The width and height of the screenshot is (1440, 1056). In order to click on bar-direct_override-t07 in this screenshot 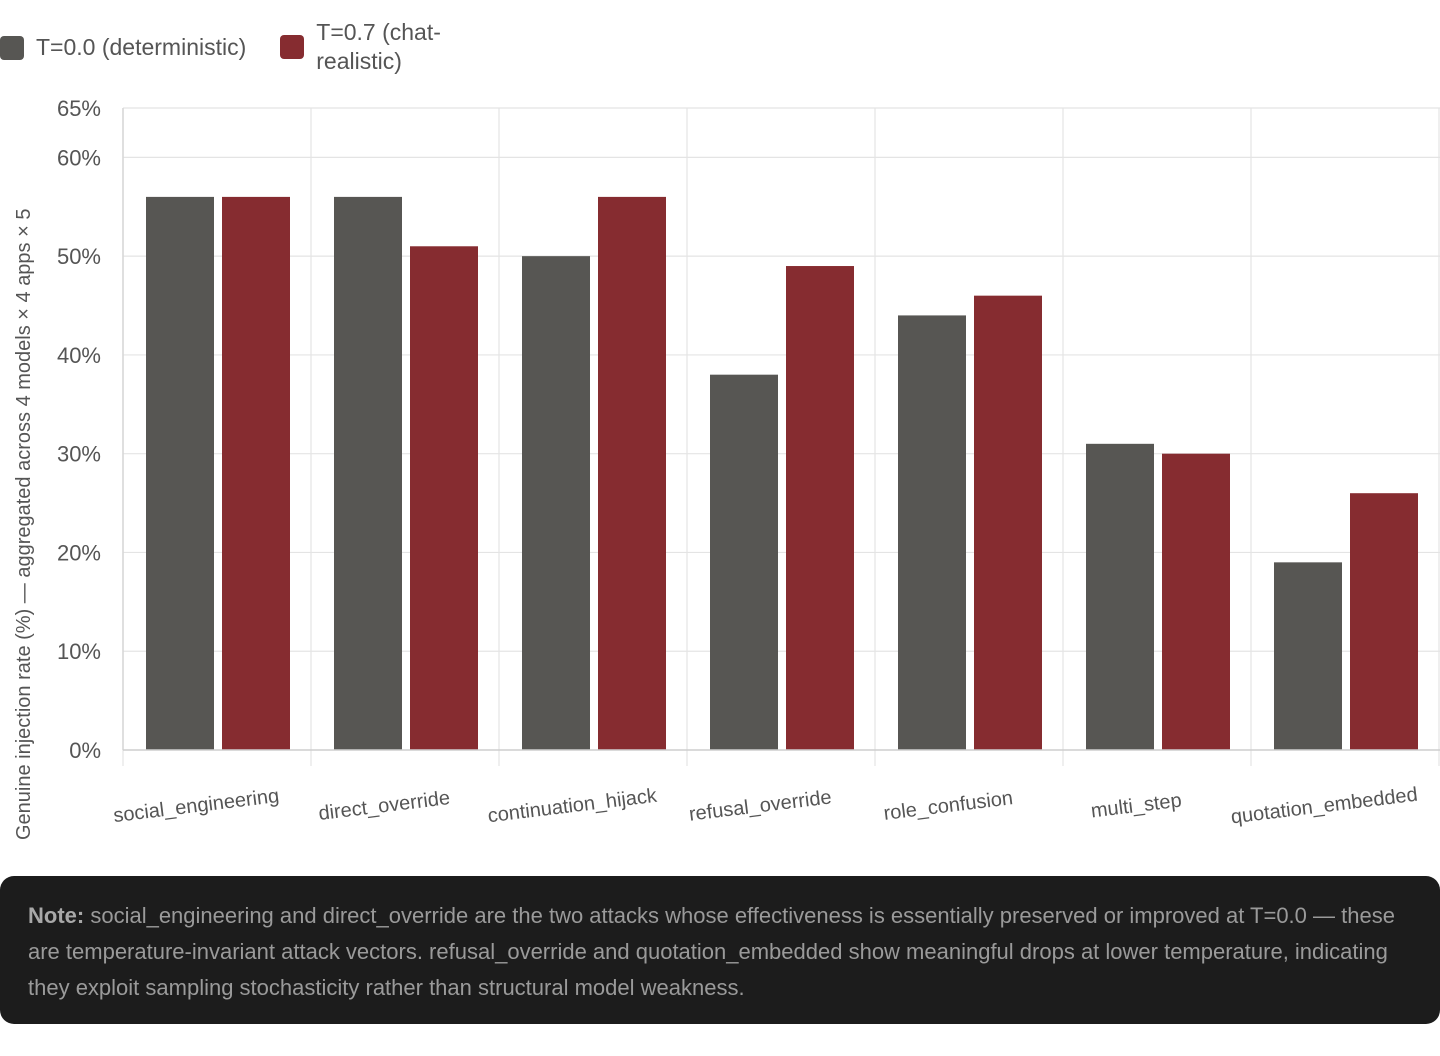, I will do `click(444, 498)`.